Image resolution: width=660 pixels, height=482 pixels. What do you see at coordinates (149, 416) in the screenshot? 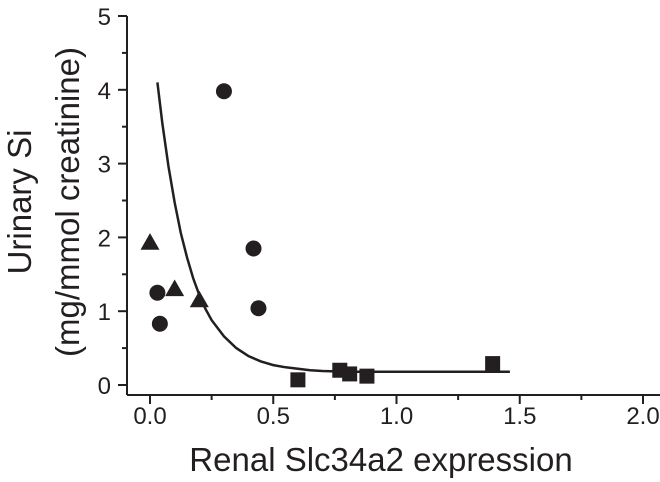
I see `x-tick-label: 0.0` at bounding box center [149, 416].